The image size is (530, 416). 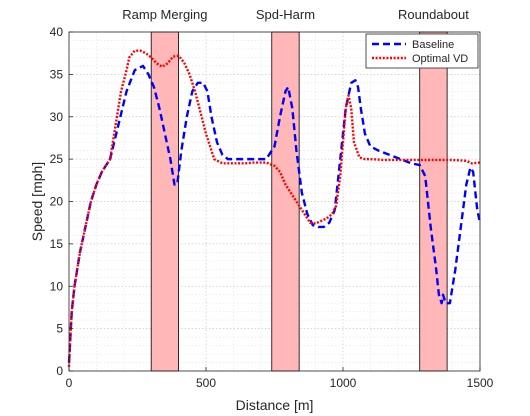 I want to click on y-tick-label: 40, so click(x=57, y=32).